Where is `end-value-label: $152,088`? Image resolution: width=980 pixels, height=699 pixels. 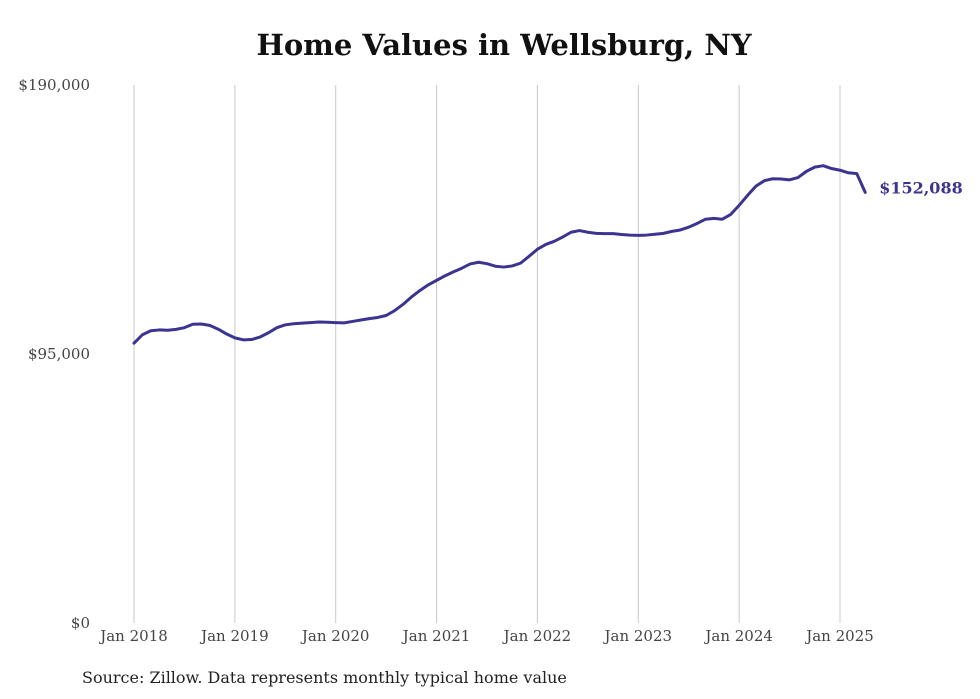
end-value-label: $152,088 is located at coordinates (921, 187).